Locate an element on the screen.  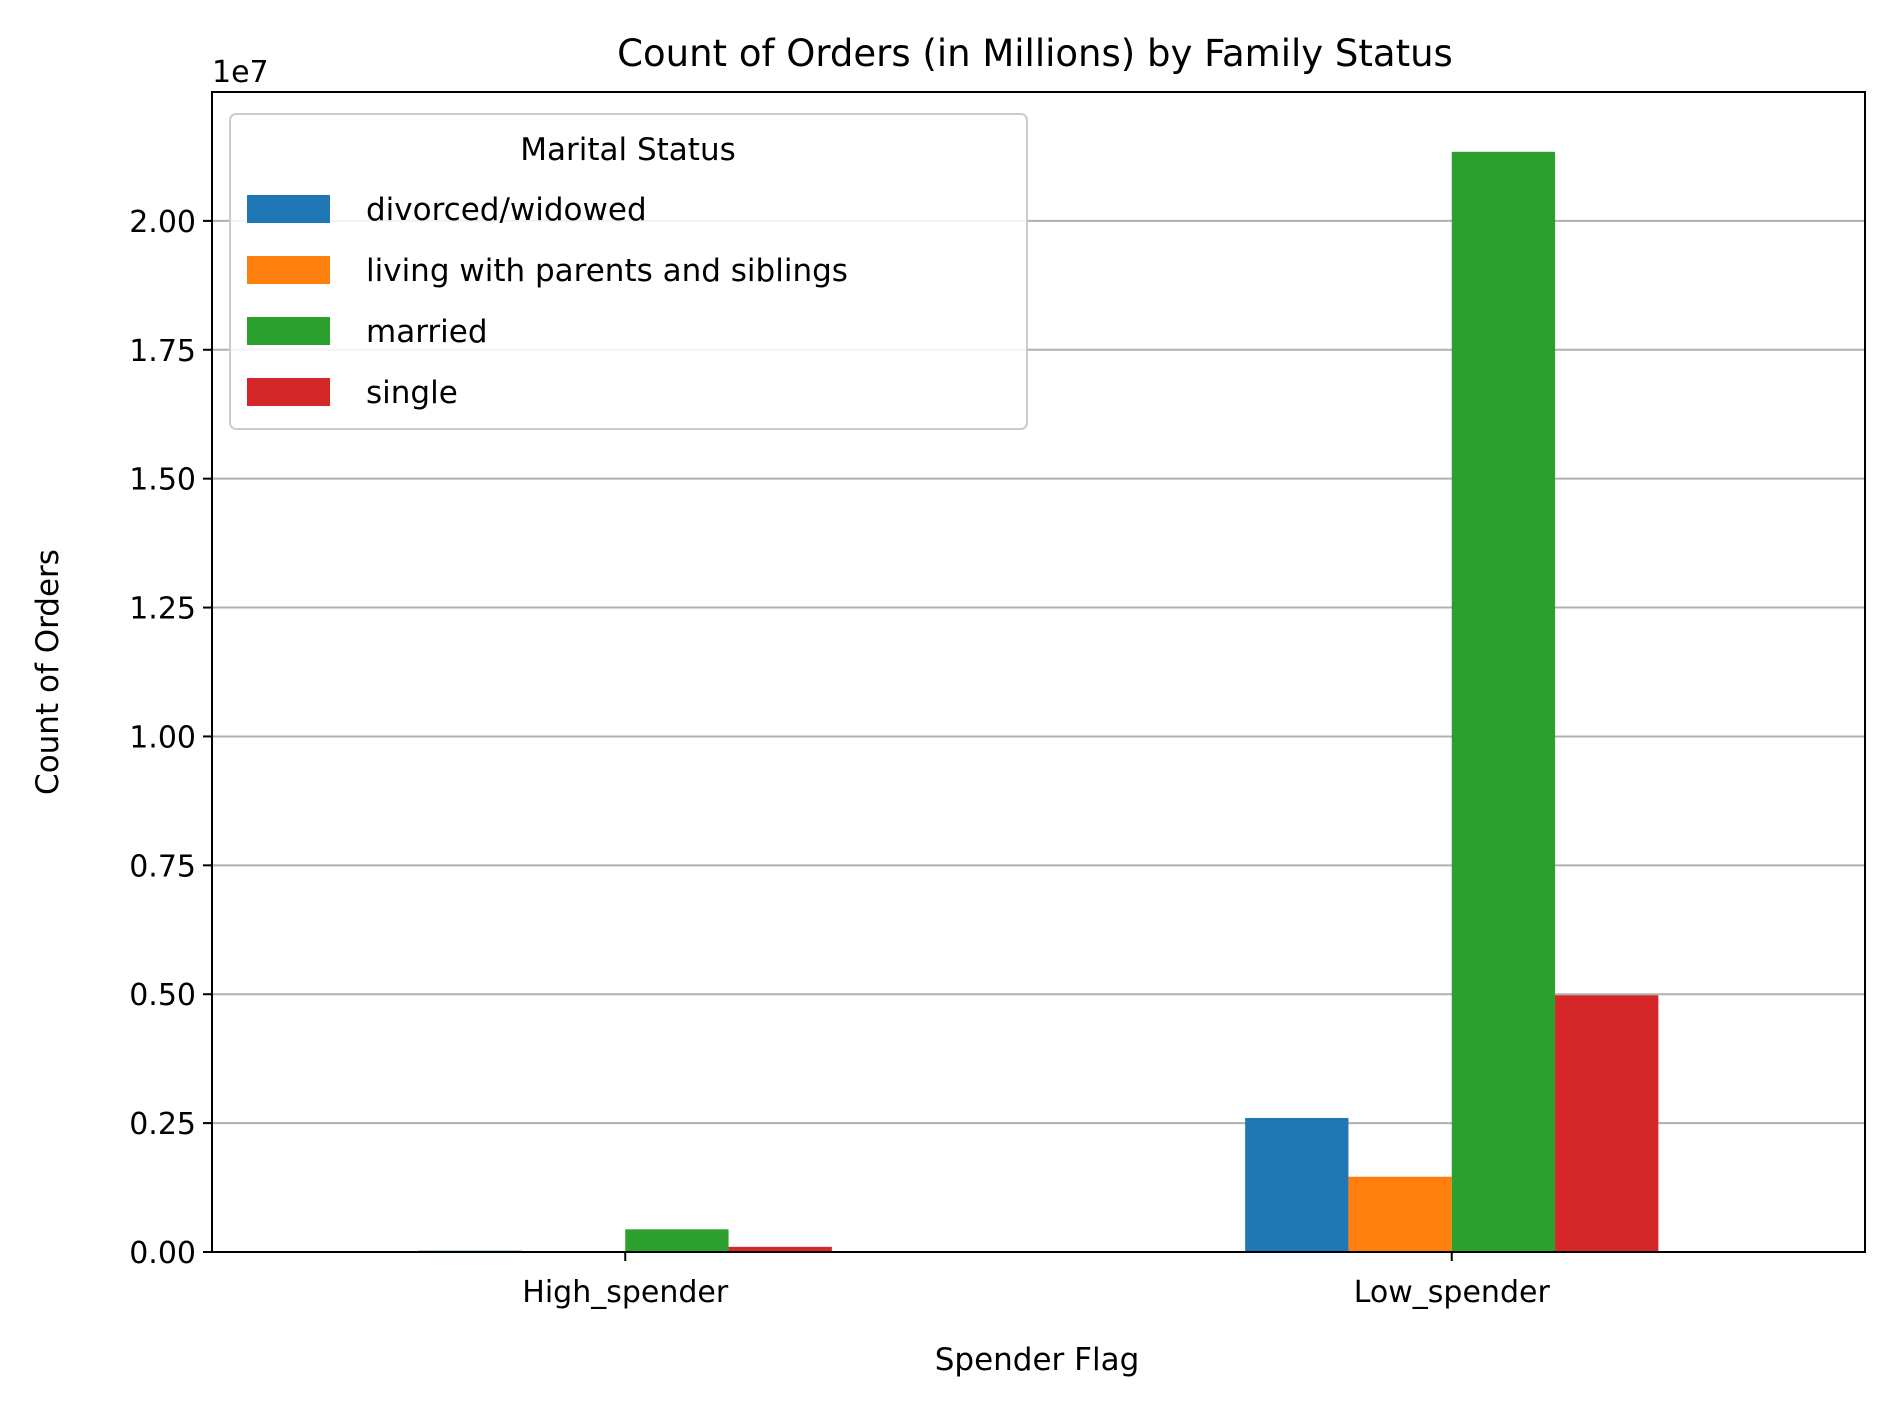
x-tick-label: High_spender is located at coordinates (625, 1292).